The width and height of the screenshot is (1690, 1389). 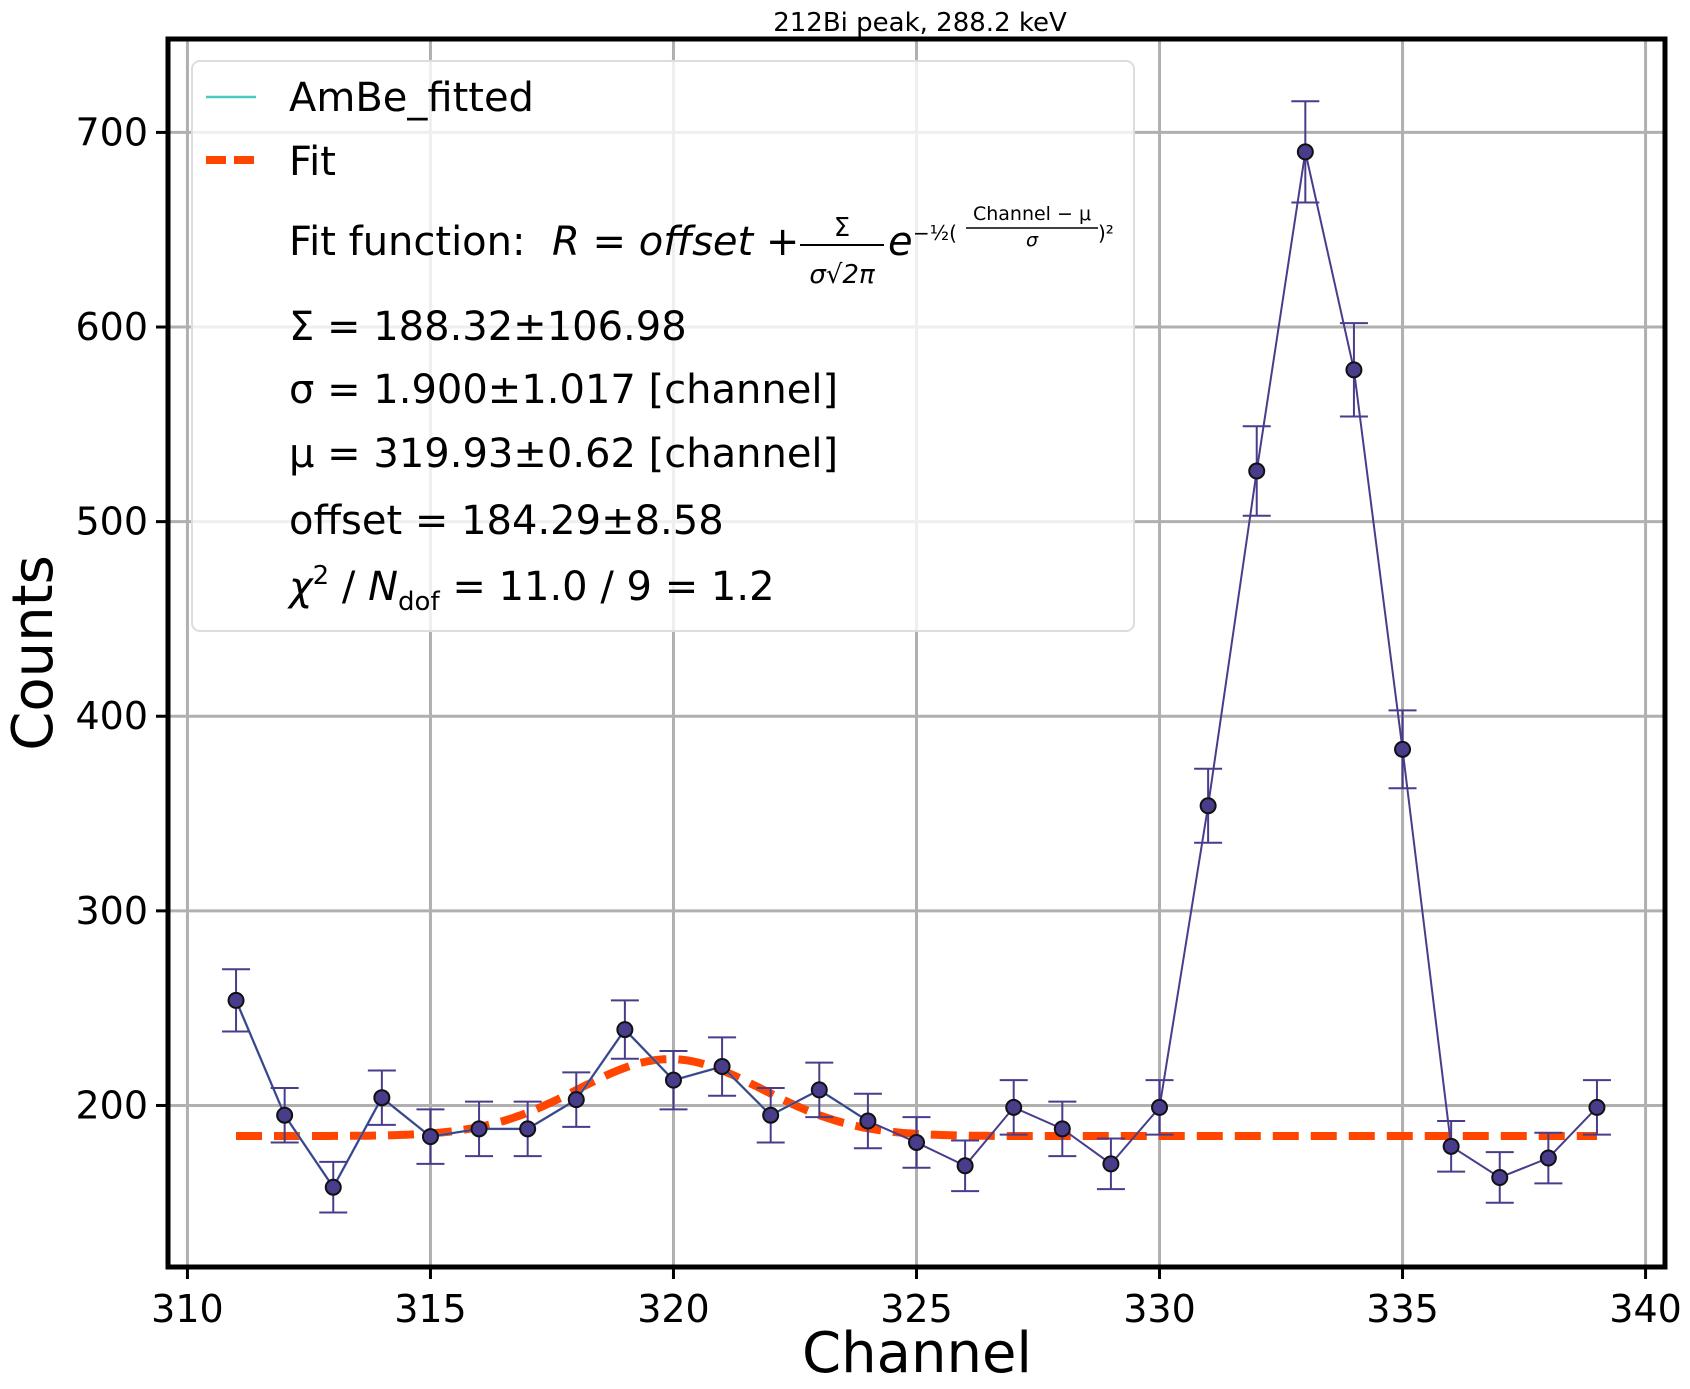 What do you see at coordinates (917, 1353) in the screenshot?
I see `x-axis-label: Channel` at bounding box center [917, 1353].